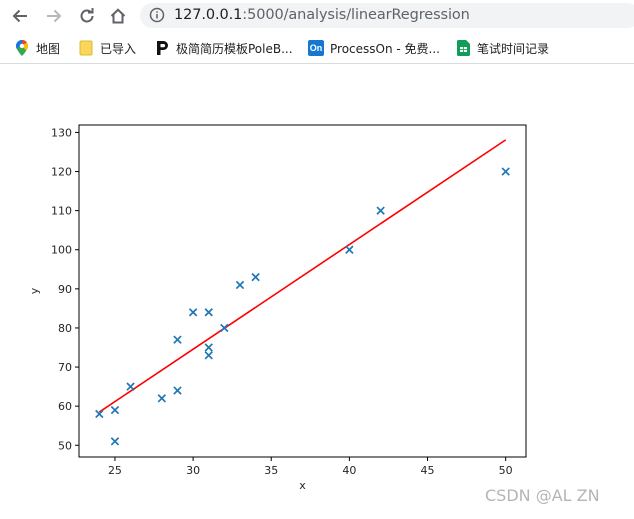 The height and width of the screenshot is (519, 634). Describe the element at coordinates (193, 470) in the screenshot. I see `x-tick-label: 30` at that location.